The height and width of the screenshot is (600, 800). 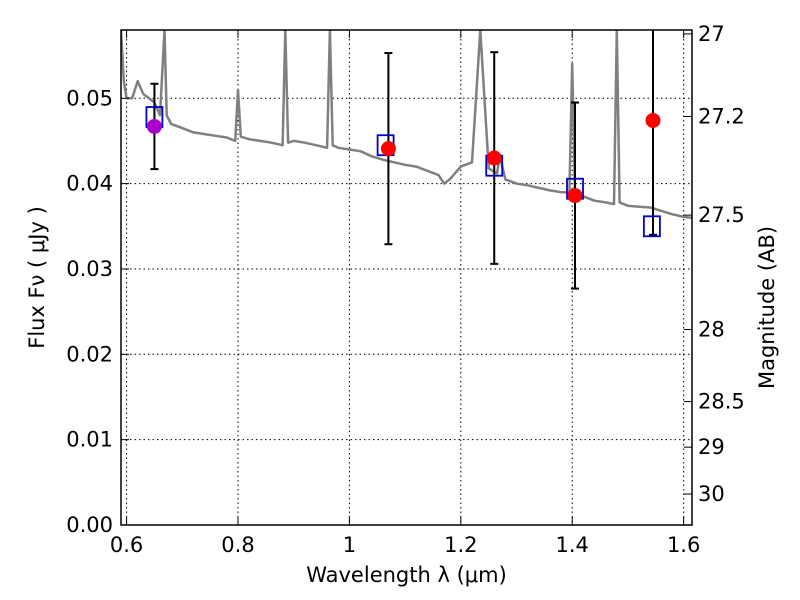 I want to click on right-tick-label: 27, so click(x=711, y=34).